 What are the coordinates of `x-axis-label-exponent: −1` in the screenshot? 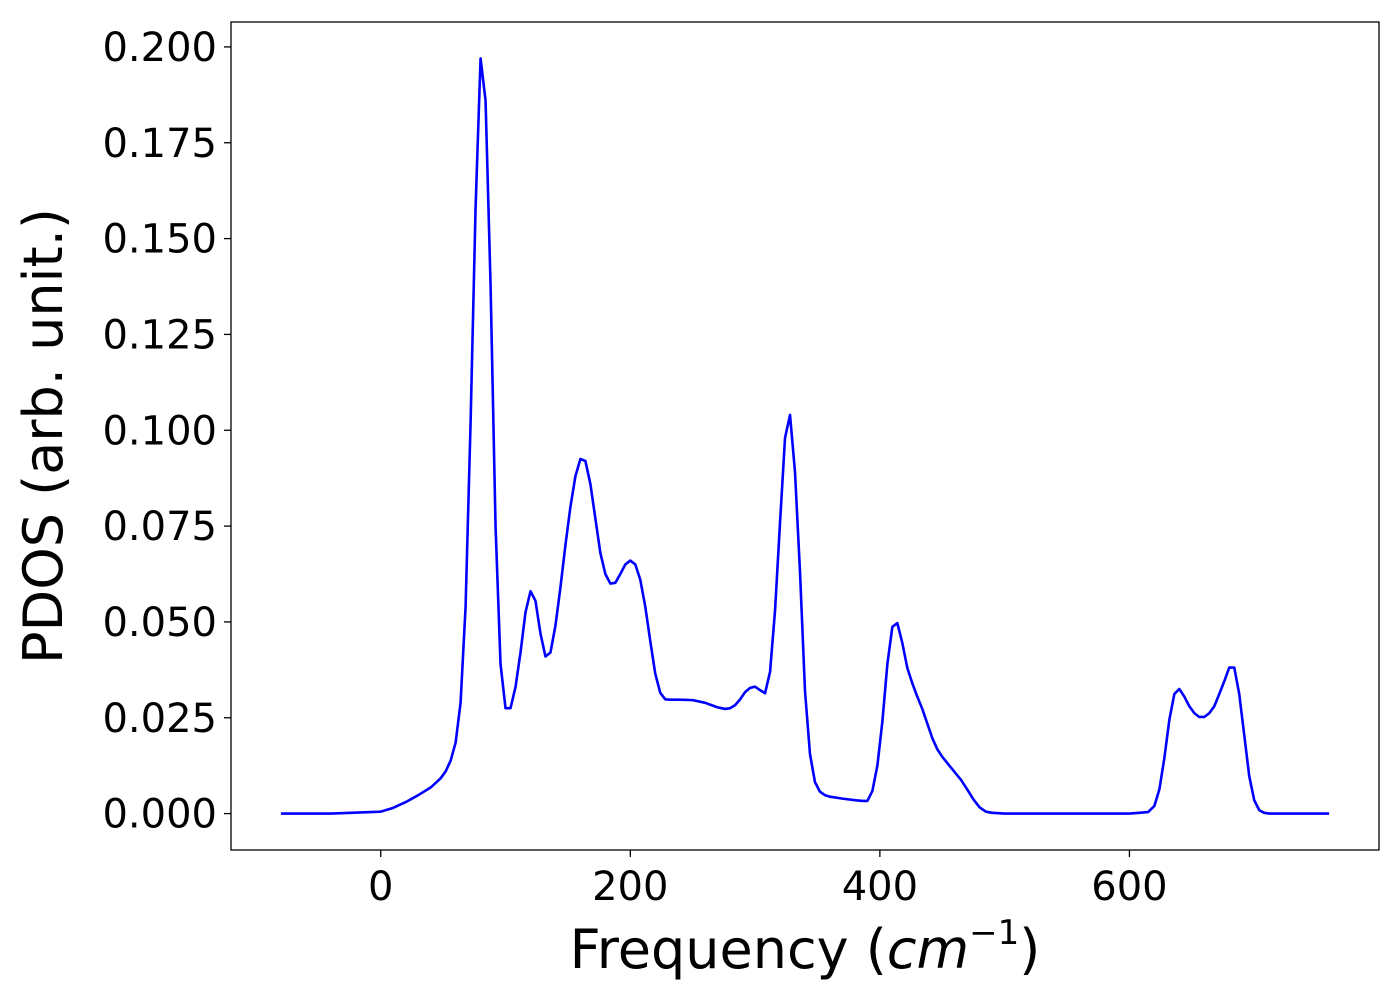 It's located at (994, 933).